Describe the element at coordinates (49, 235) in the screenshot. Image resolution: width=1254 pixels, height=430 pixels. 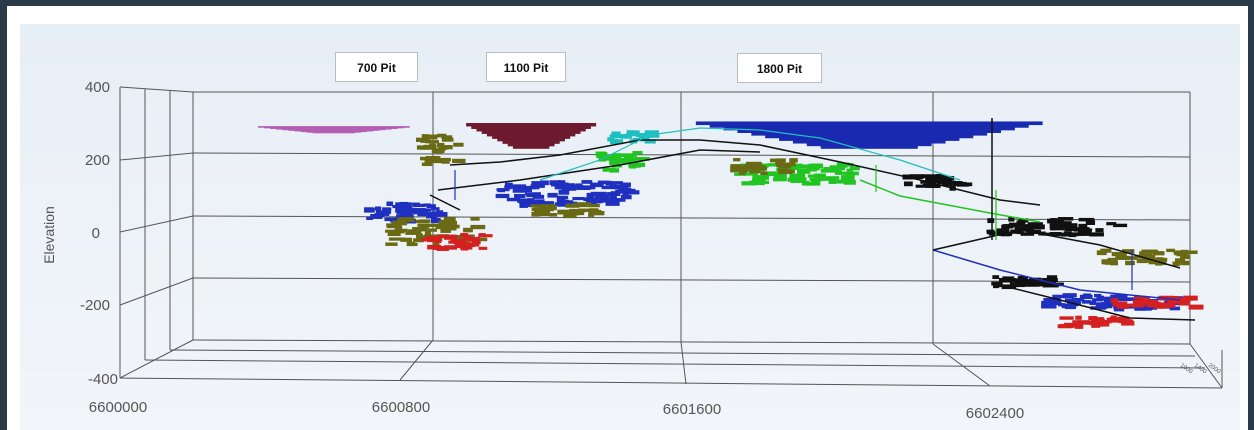
I see `y-axis-label: Elevation` at that location.